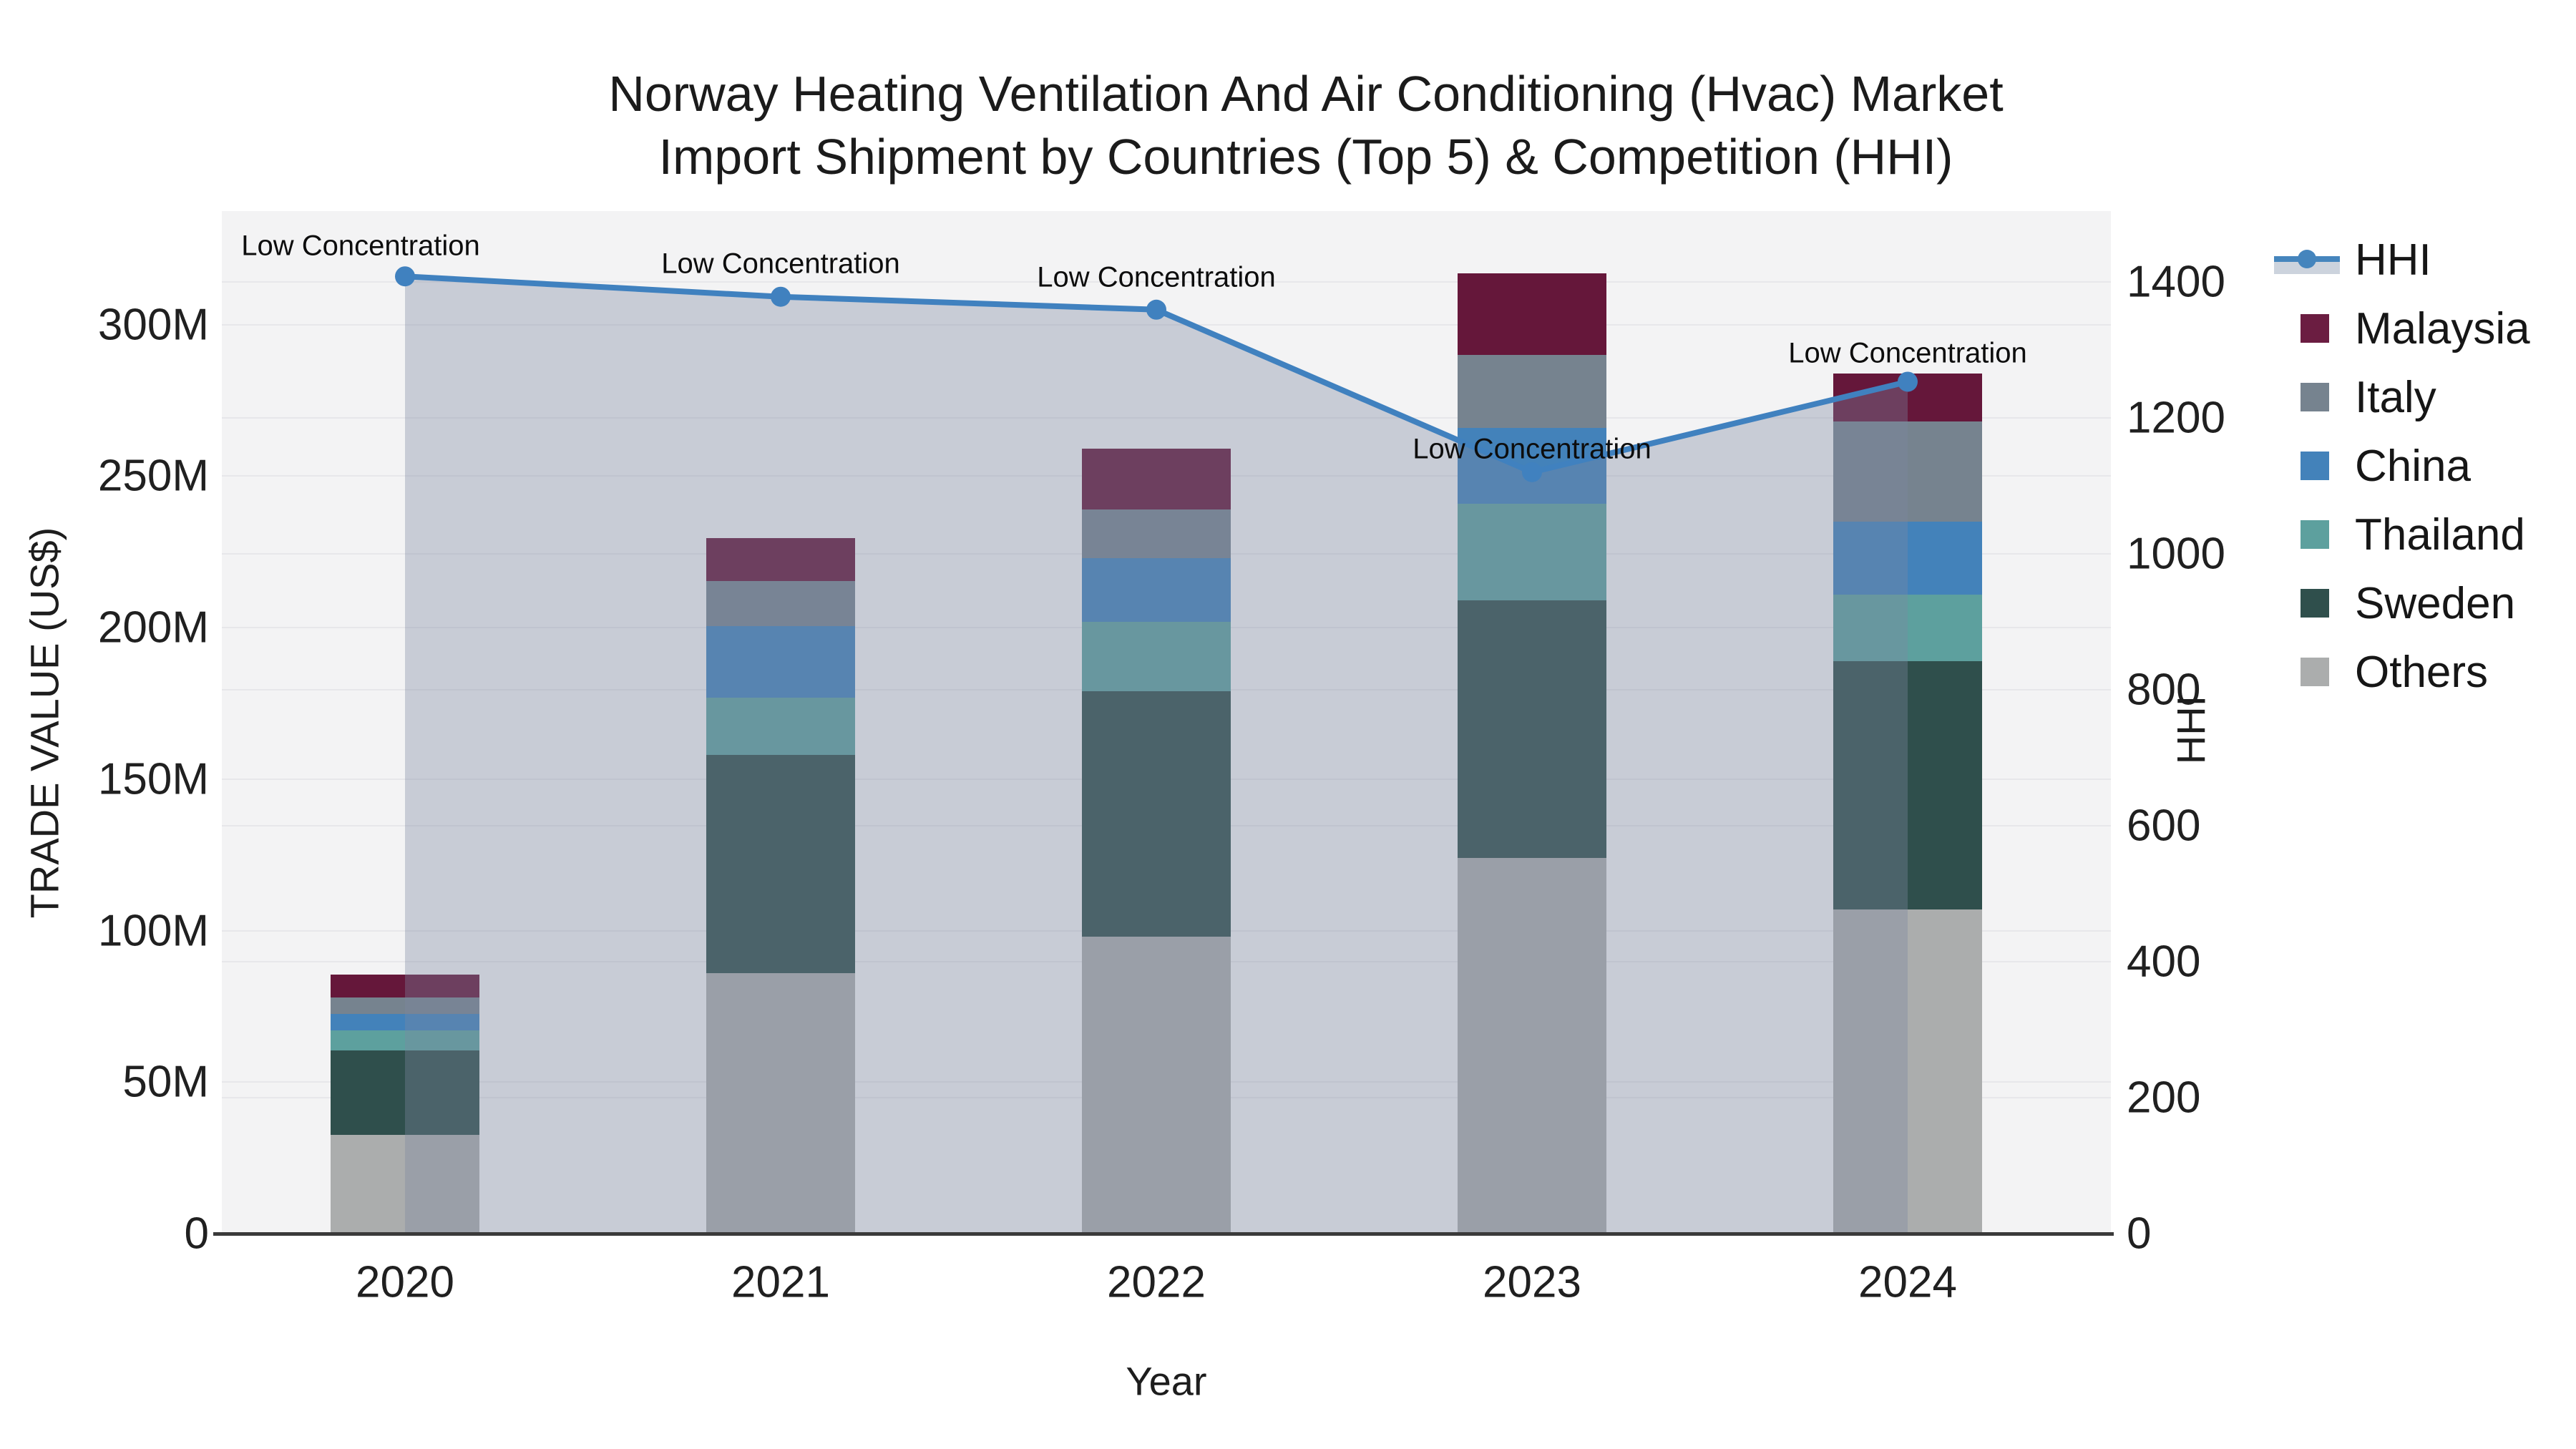  What do you see at coordinates (1156, 533) in the screenshot?
I see `bar-segment-italy-2022` at bounding box center [1156, 533].